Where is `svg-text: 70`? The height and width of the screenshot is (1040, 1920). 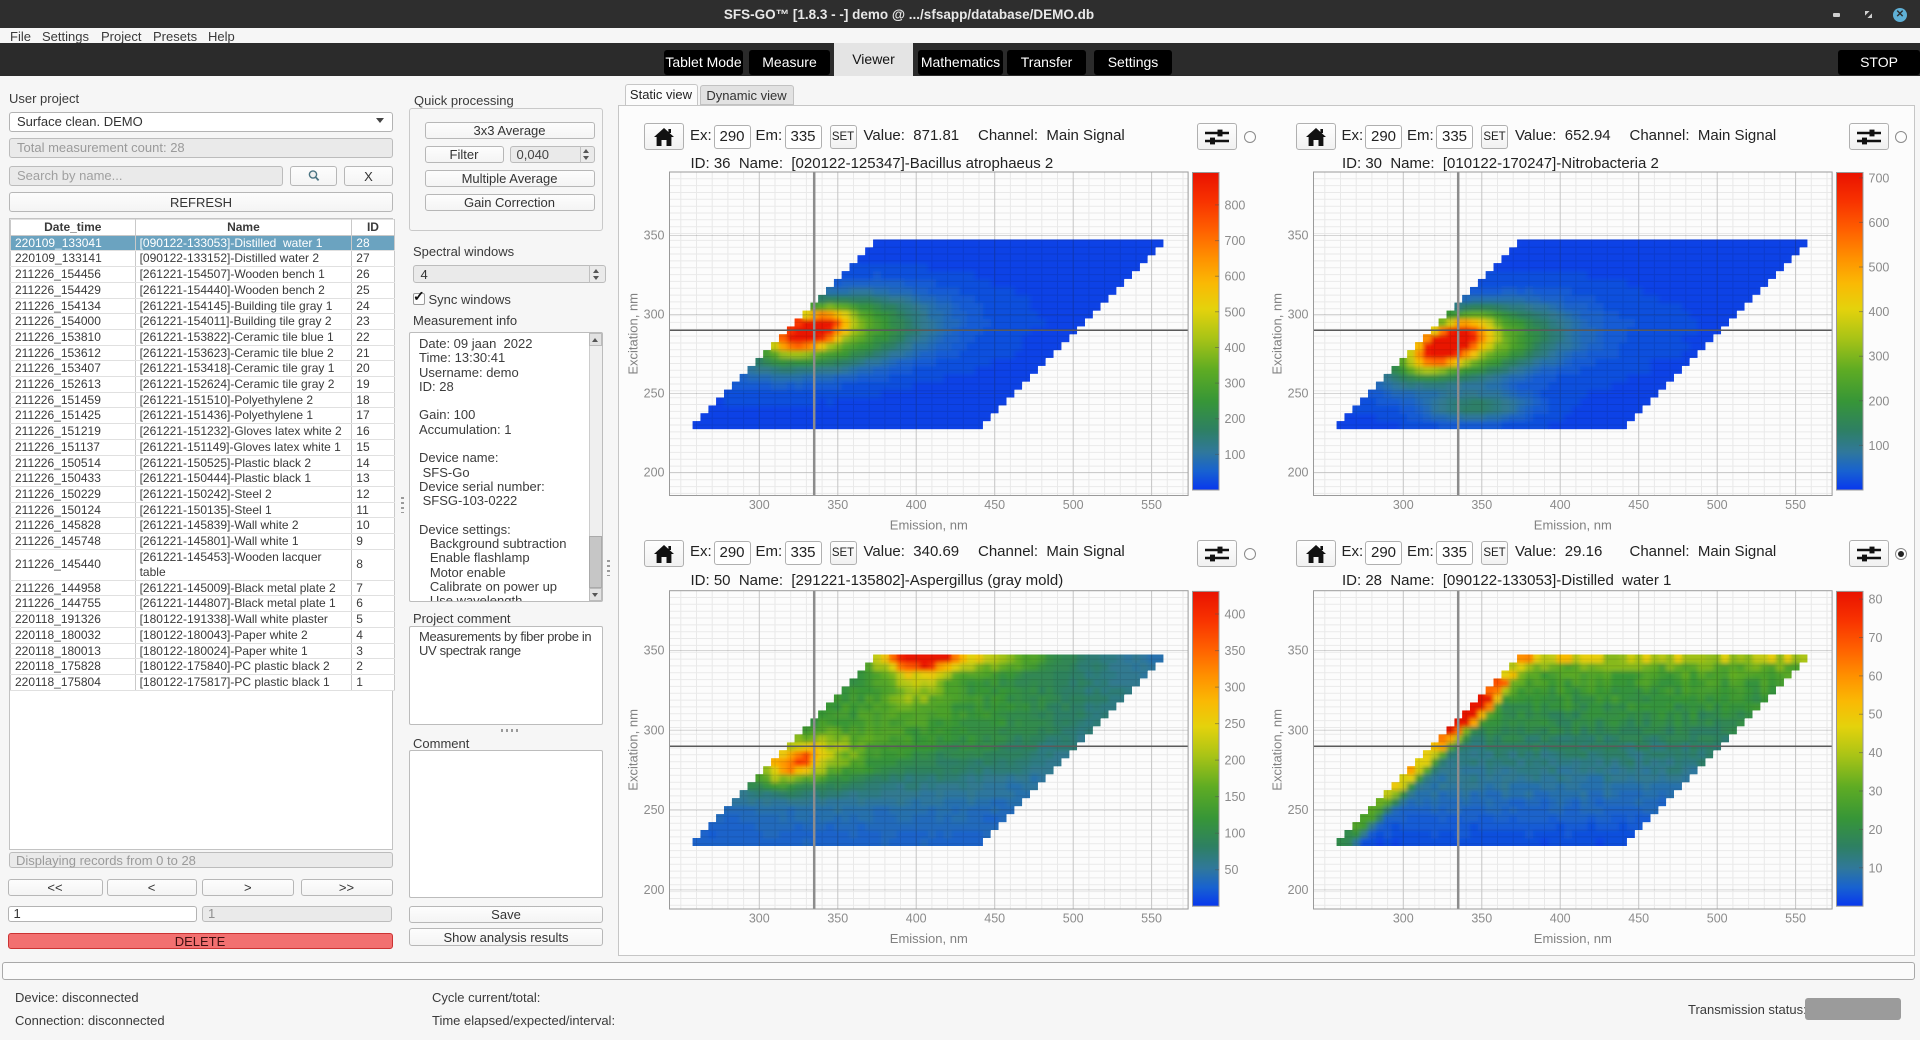
svg-text: 70 is located at coordinates (1876, 638).